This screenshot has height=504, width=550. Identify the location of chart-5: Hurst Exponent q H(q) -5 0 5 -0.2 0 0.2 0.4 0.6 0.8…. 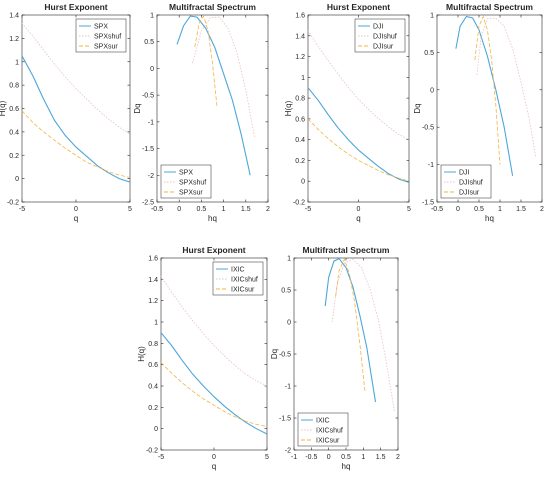
(203, 358).